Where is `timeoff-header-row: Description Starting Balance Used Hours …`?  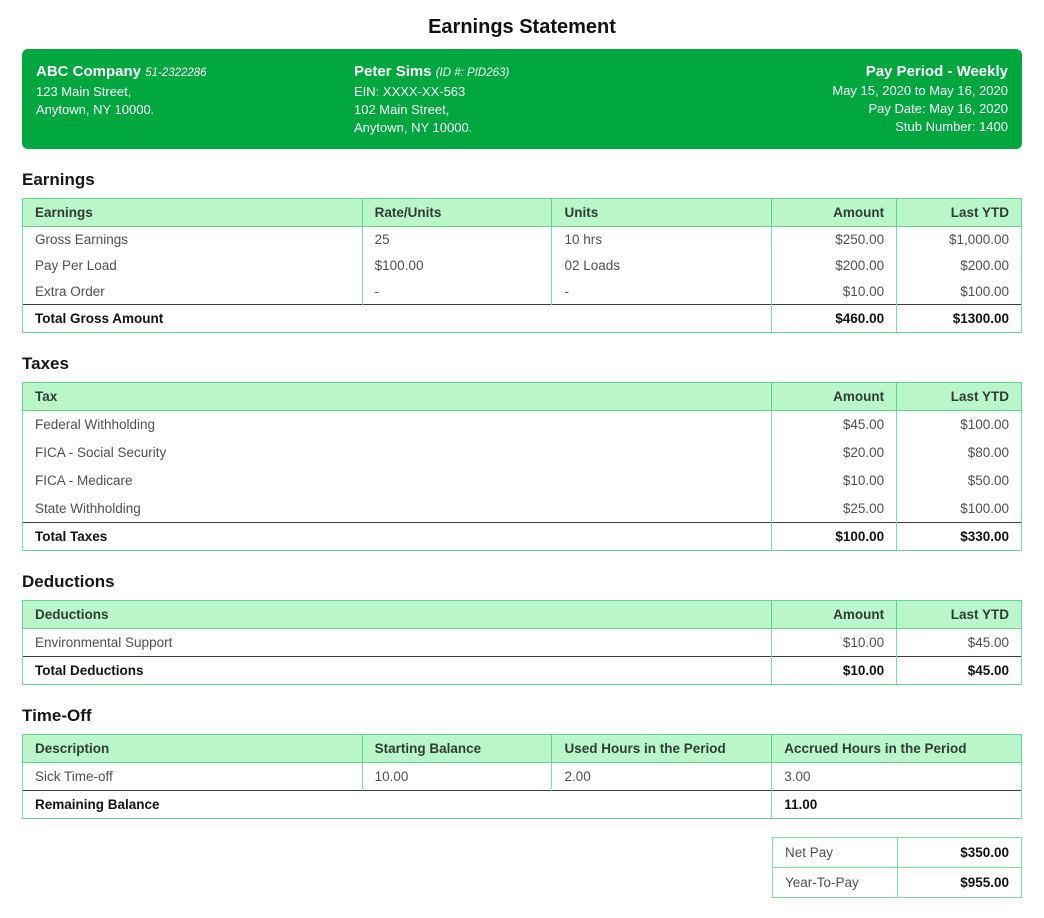 timeoff-header-row: Description Starting Balance Used Hours … is located at coordinates (522, 748).